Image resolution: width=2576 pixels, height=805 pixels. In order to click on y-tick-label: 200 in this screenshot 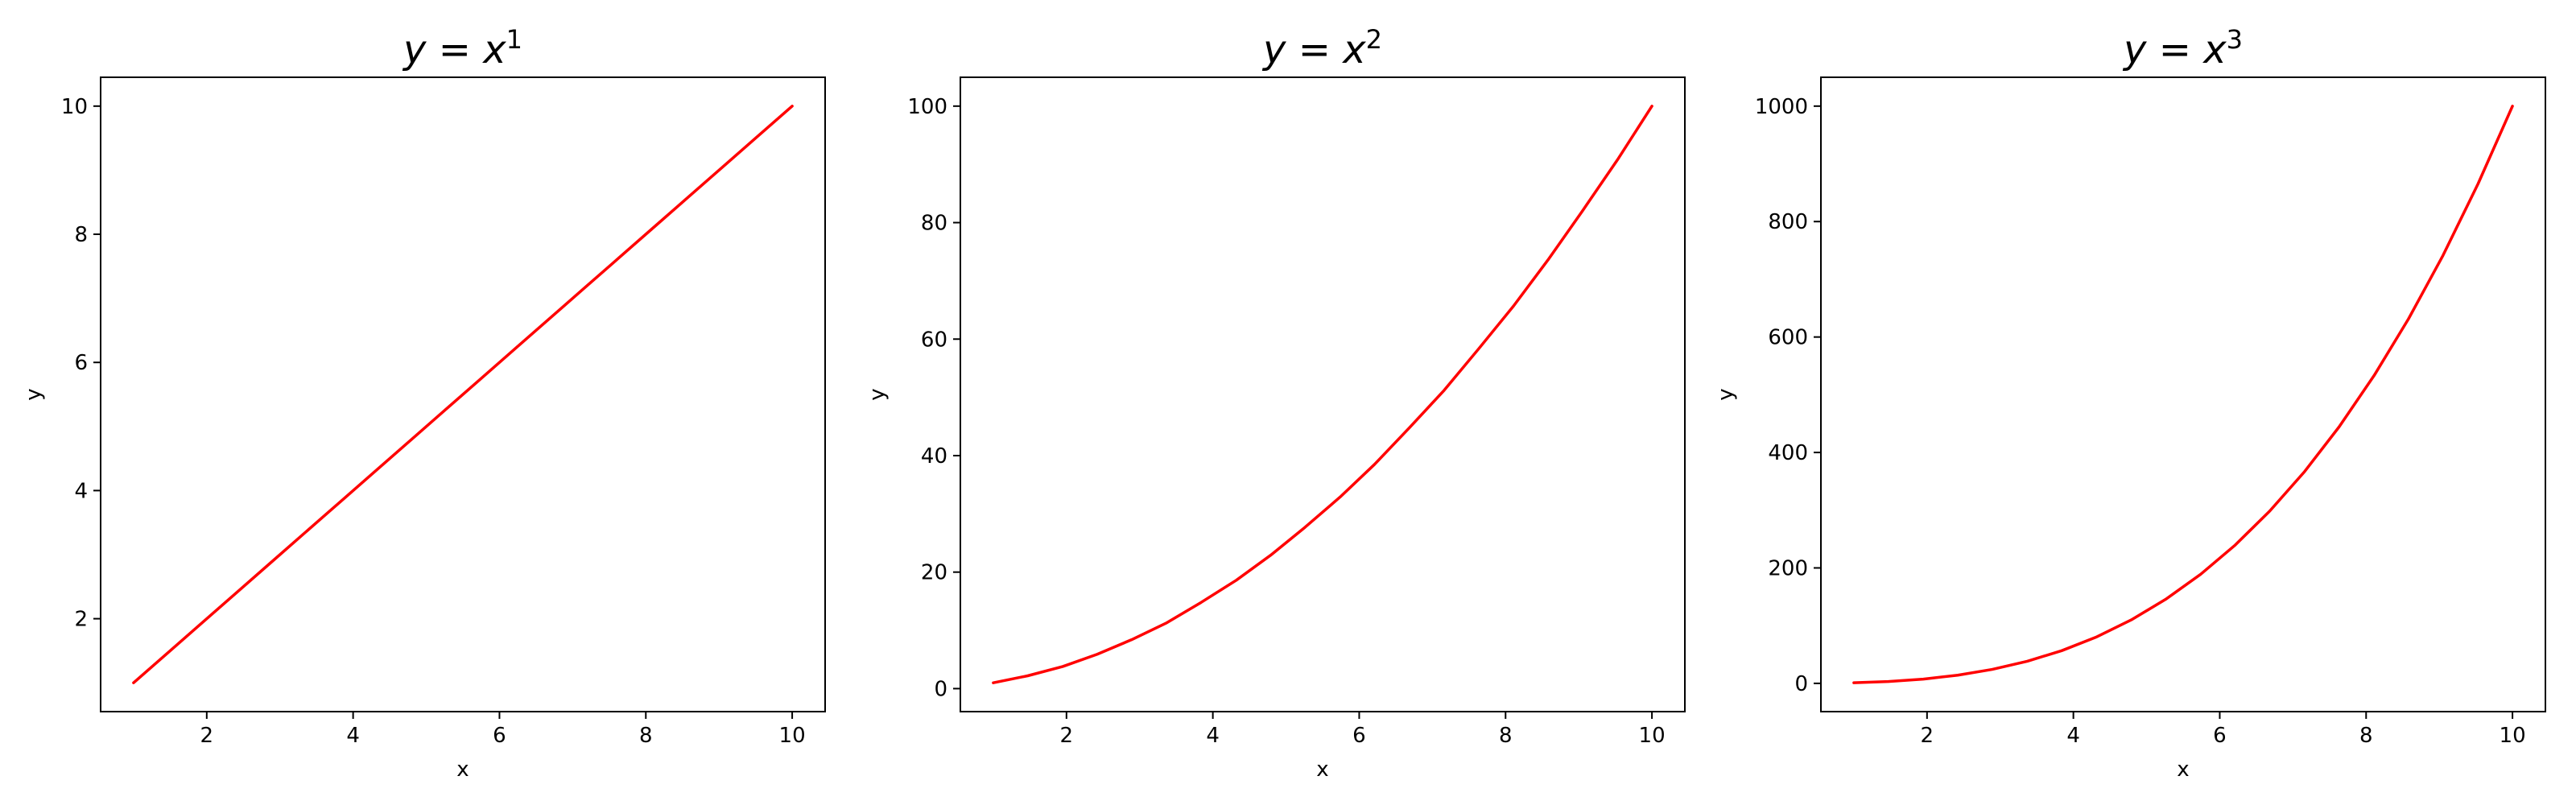, I will do `click(1788, 568)`.